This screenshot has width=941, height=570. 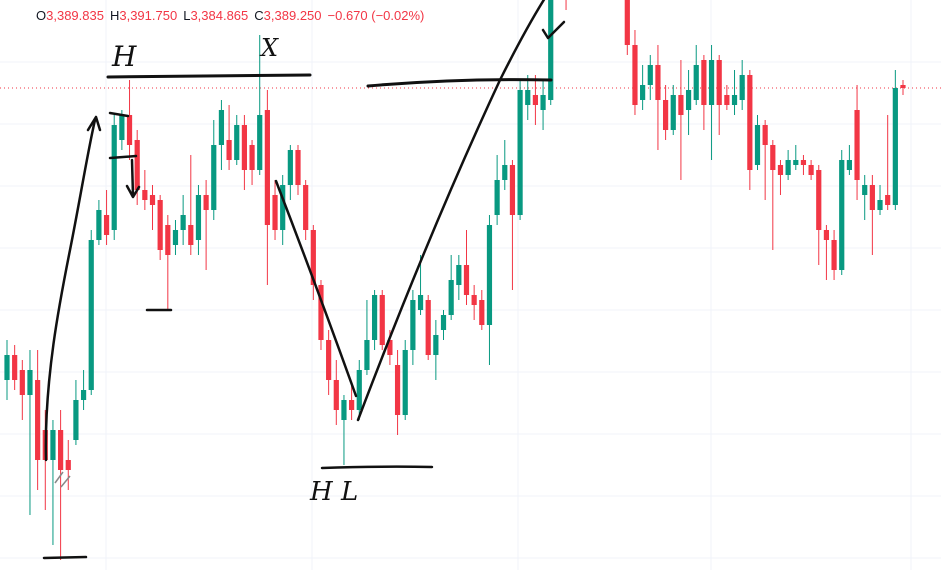 What do you see at coordinates (41, 15) in the screenshot?
I see `ohlc-label: O` at bounding box center [41, 15].